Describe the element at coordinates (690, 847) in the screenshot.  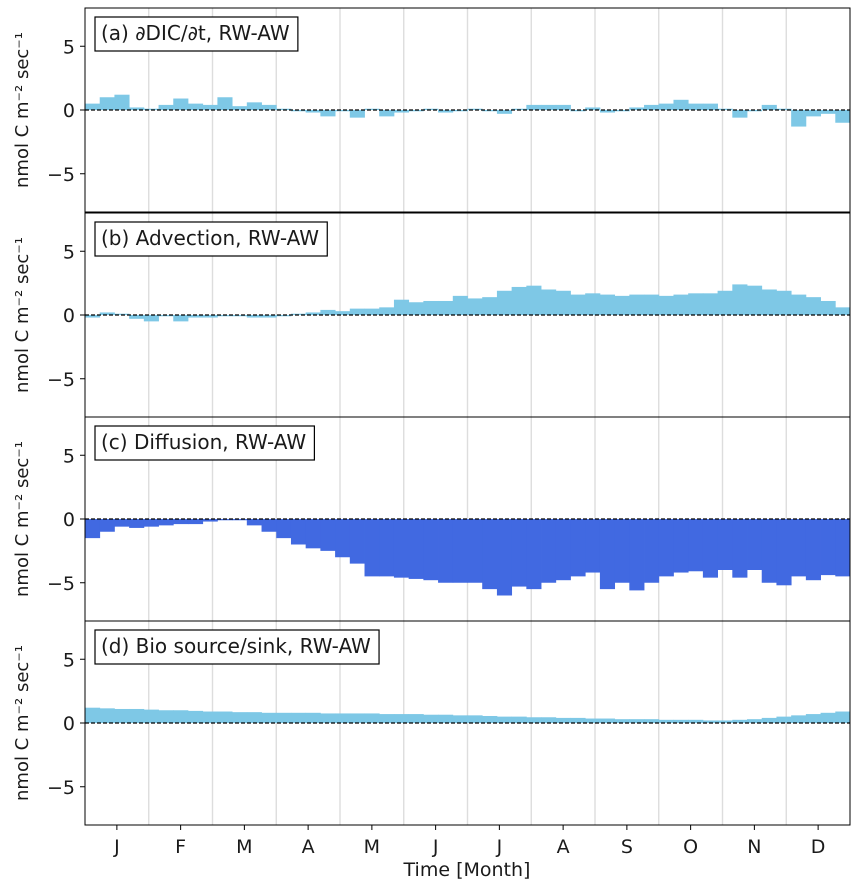
I see `month-label: O` at that location.